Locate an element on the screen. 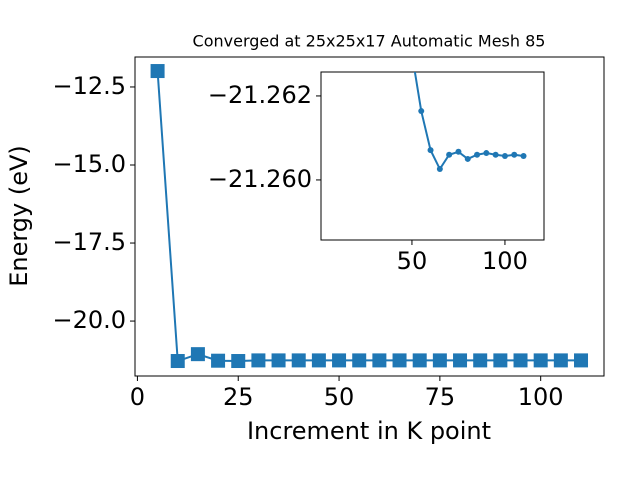  y-axis-label: Energy (eV) is located at coordinates (19, 216).